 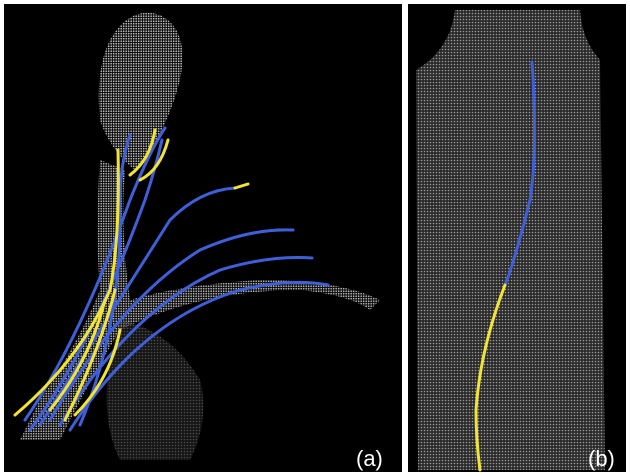 I want to click on spine-curve, so click(x=505, y=266).